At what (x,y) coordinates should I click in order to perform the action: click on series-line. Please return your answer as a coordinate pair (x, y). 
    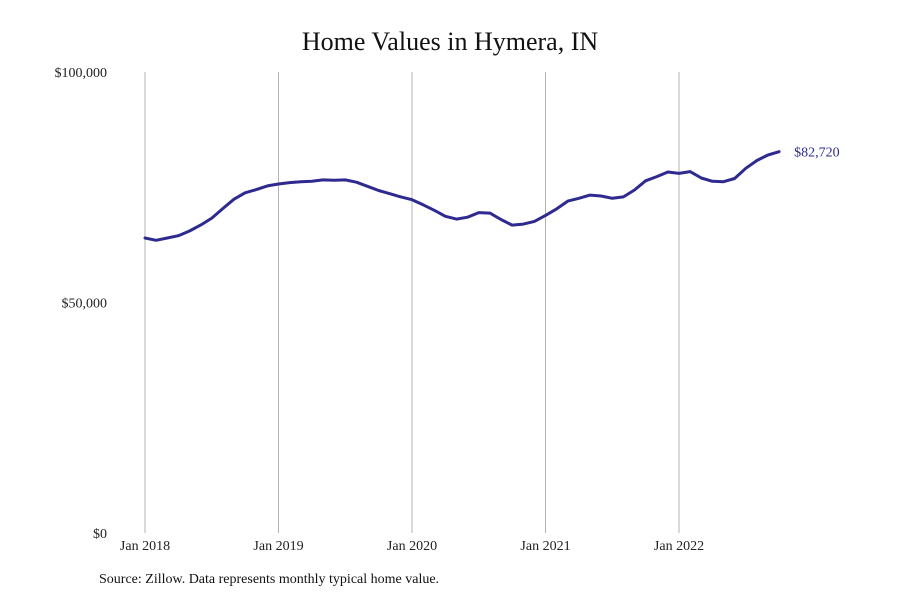
    Looking at the image, I should click on (462, 196).